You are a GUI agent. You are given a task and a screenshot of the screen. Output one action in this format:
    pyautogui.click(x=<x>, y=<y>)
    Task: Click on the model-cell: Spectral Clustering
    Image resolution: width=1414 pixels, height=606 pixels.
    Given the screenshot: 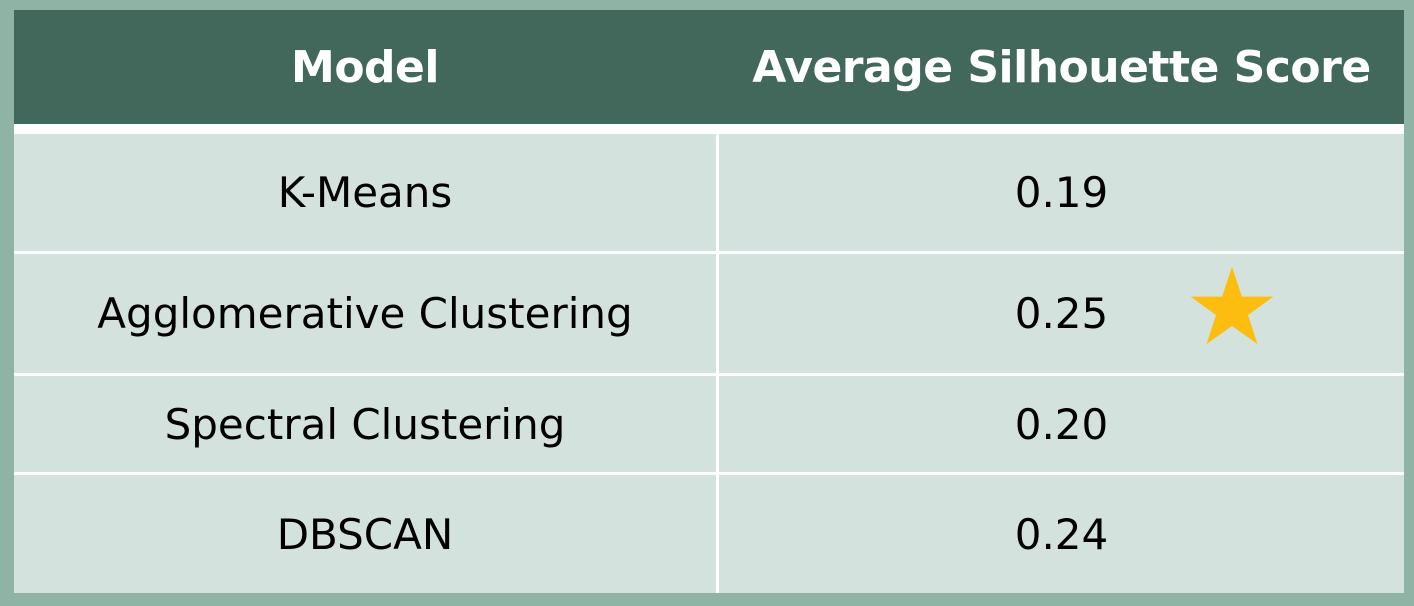 What is the action you would take?
    pyautogui.click(x=365, y=424)
    